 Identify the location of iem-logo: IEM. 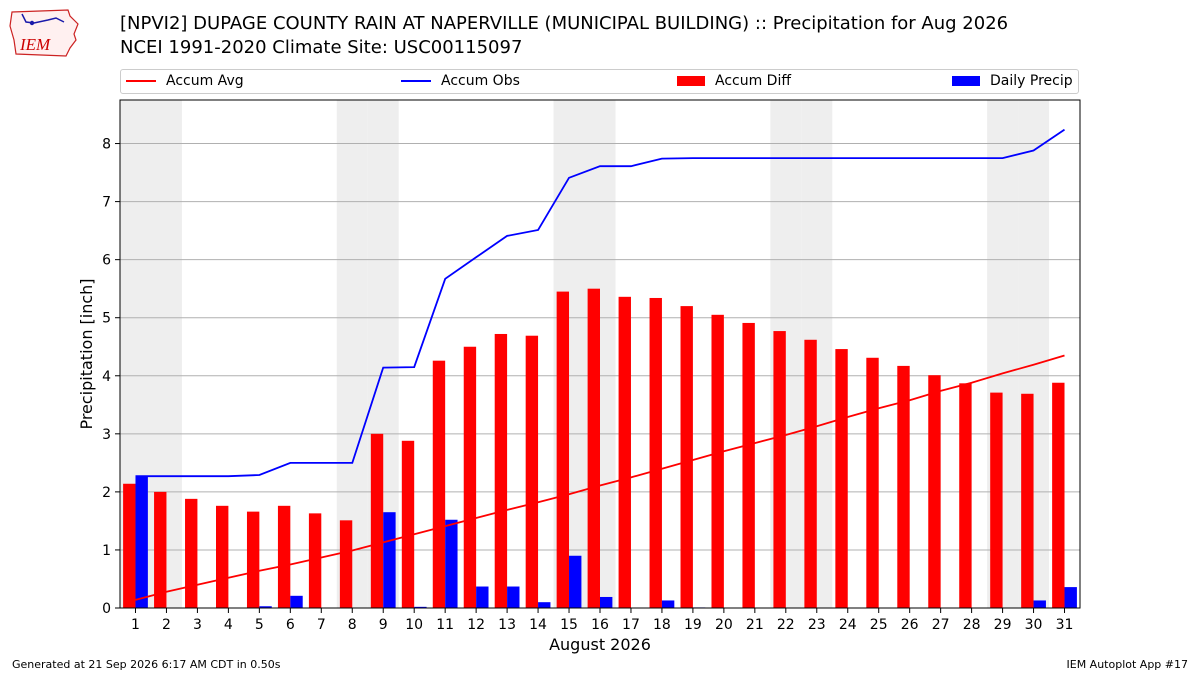
(44, 33).